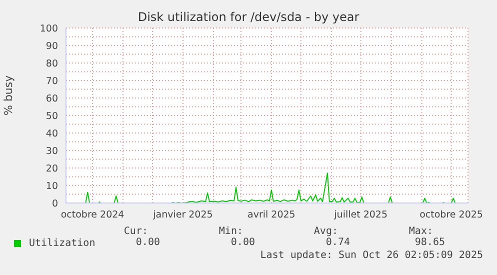 The image size is (497, 275). Describe the element at coordinates (49, 28) in the screenshot. I see `y-tick-label: 100` at that location.